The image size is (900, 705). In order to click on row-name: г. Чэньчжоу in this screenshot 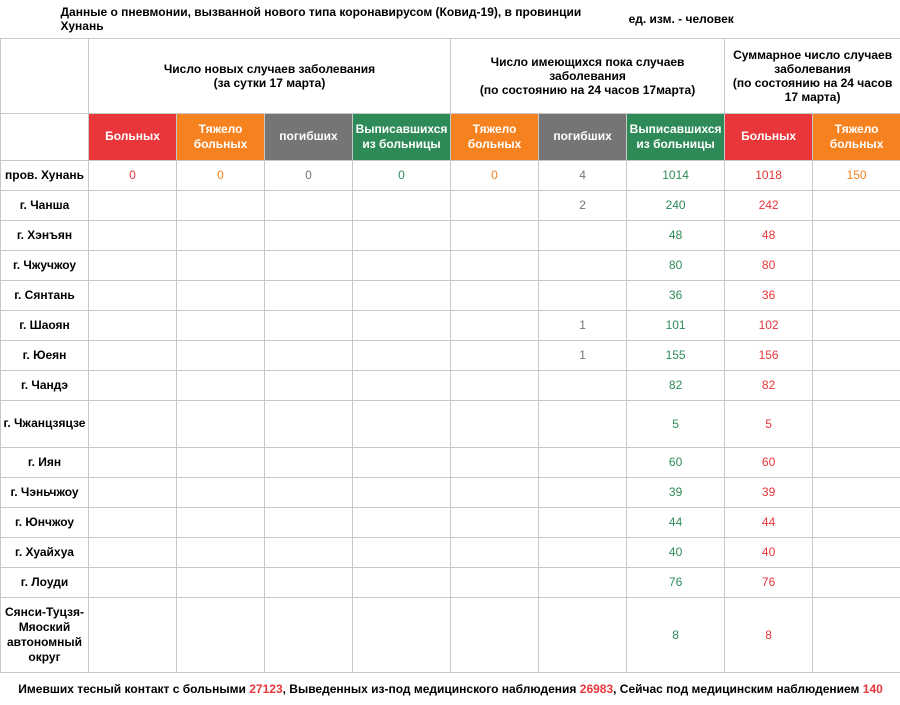, I will do `click(44, 492)`.